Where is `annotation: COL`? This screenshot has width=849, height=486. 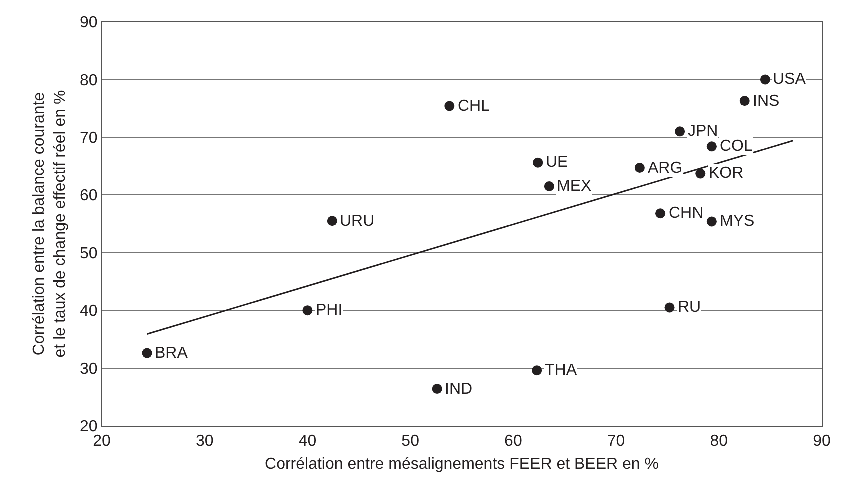 annotation: COL is located at coordinates (736, 146).